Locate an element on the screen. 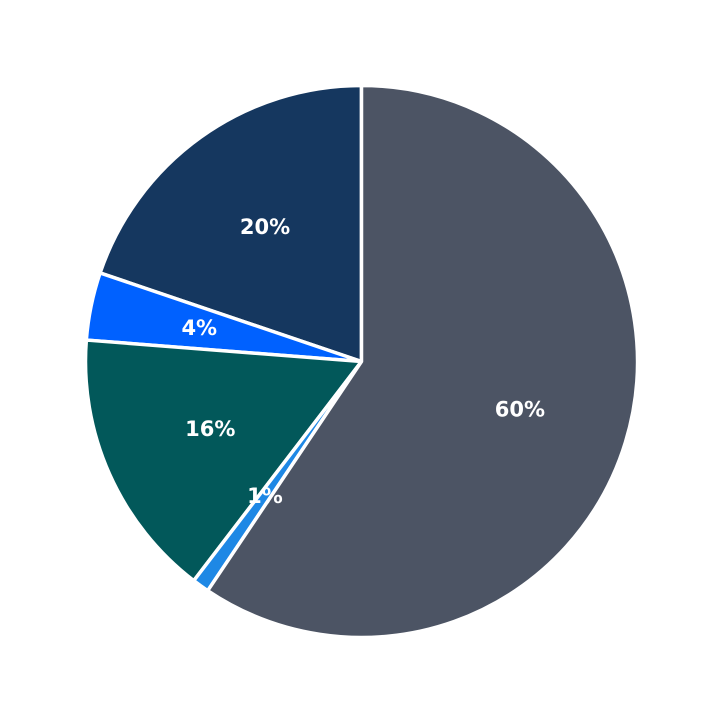  pie-slice-label-0: 20% is located at coordinates (265, 227).